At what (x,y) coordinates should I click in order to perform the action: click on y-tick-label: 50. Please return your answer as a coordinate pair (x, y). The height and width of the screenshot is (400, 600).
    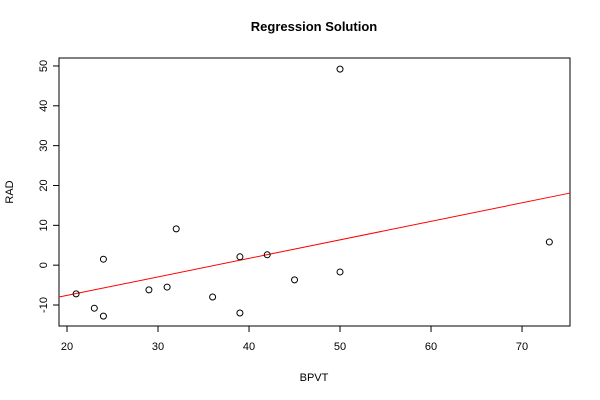
    Looking at the image, I should click on (44, 66).